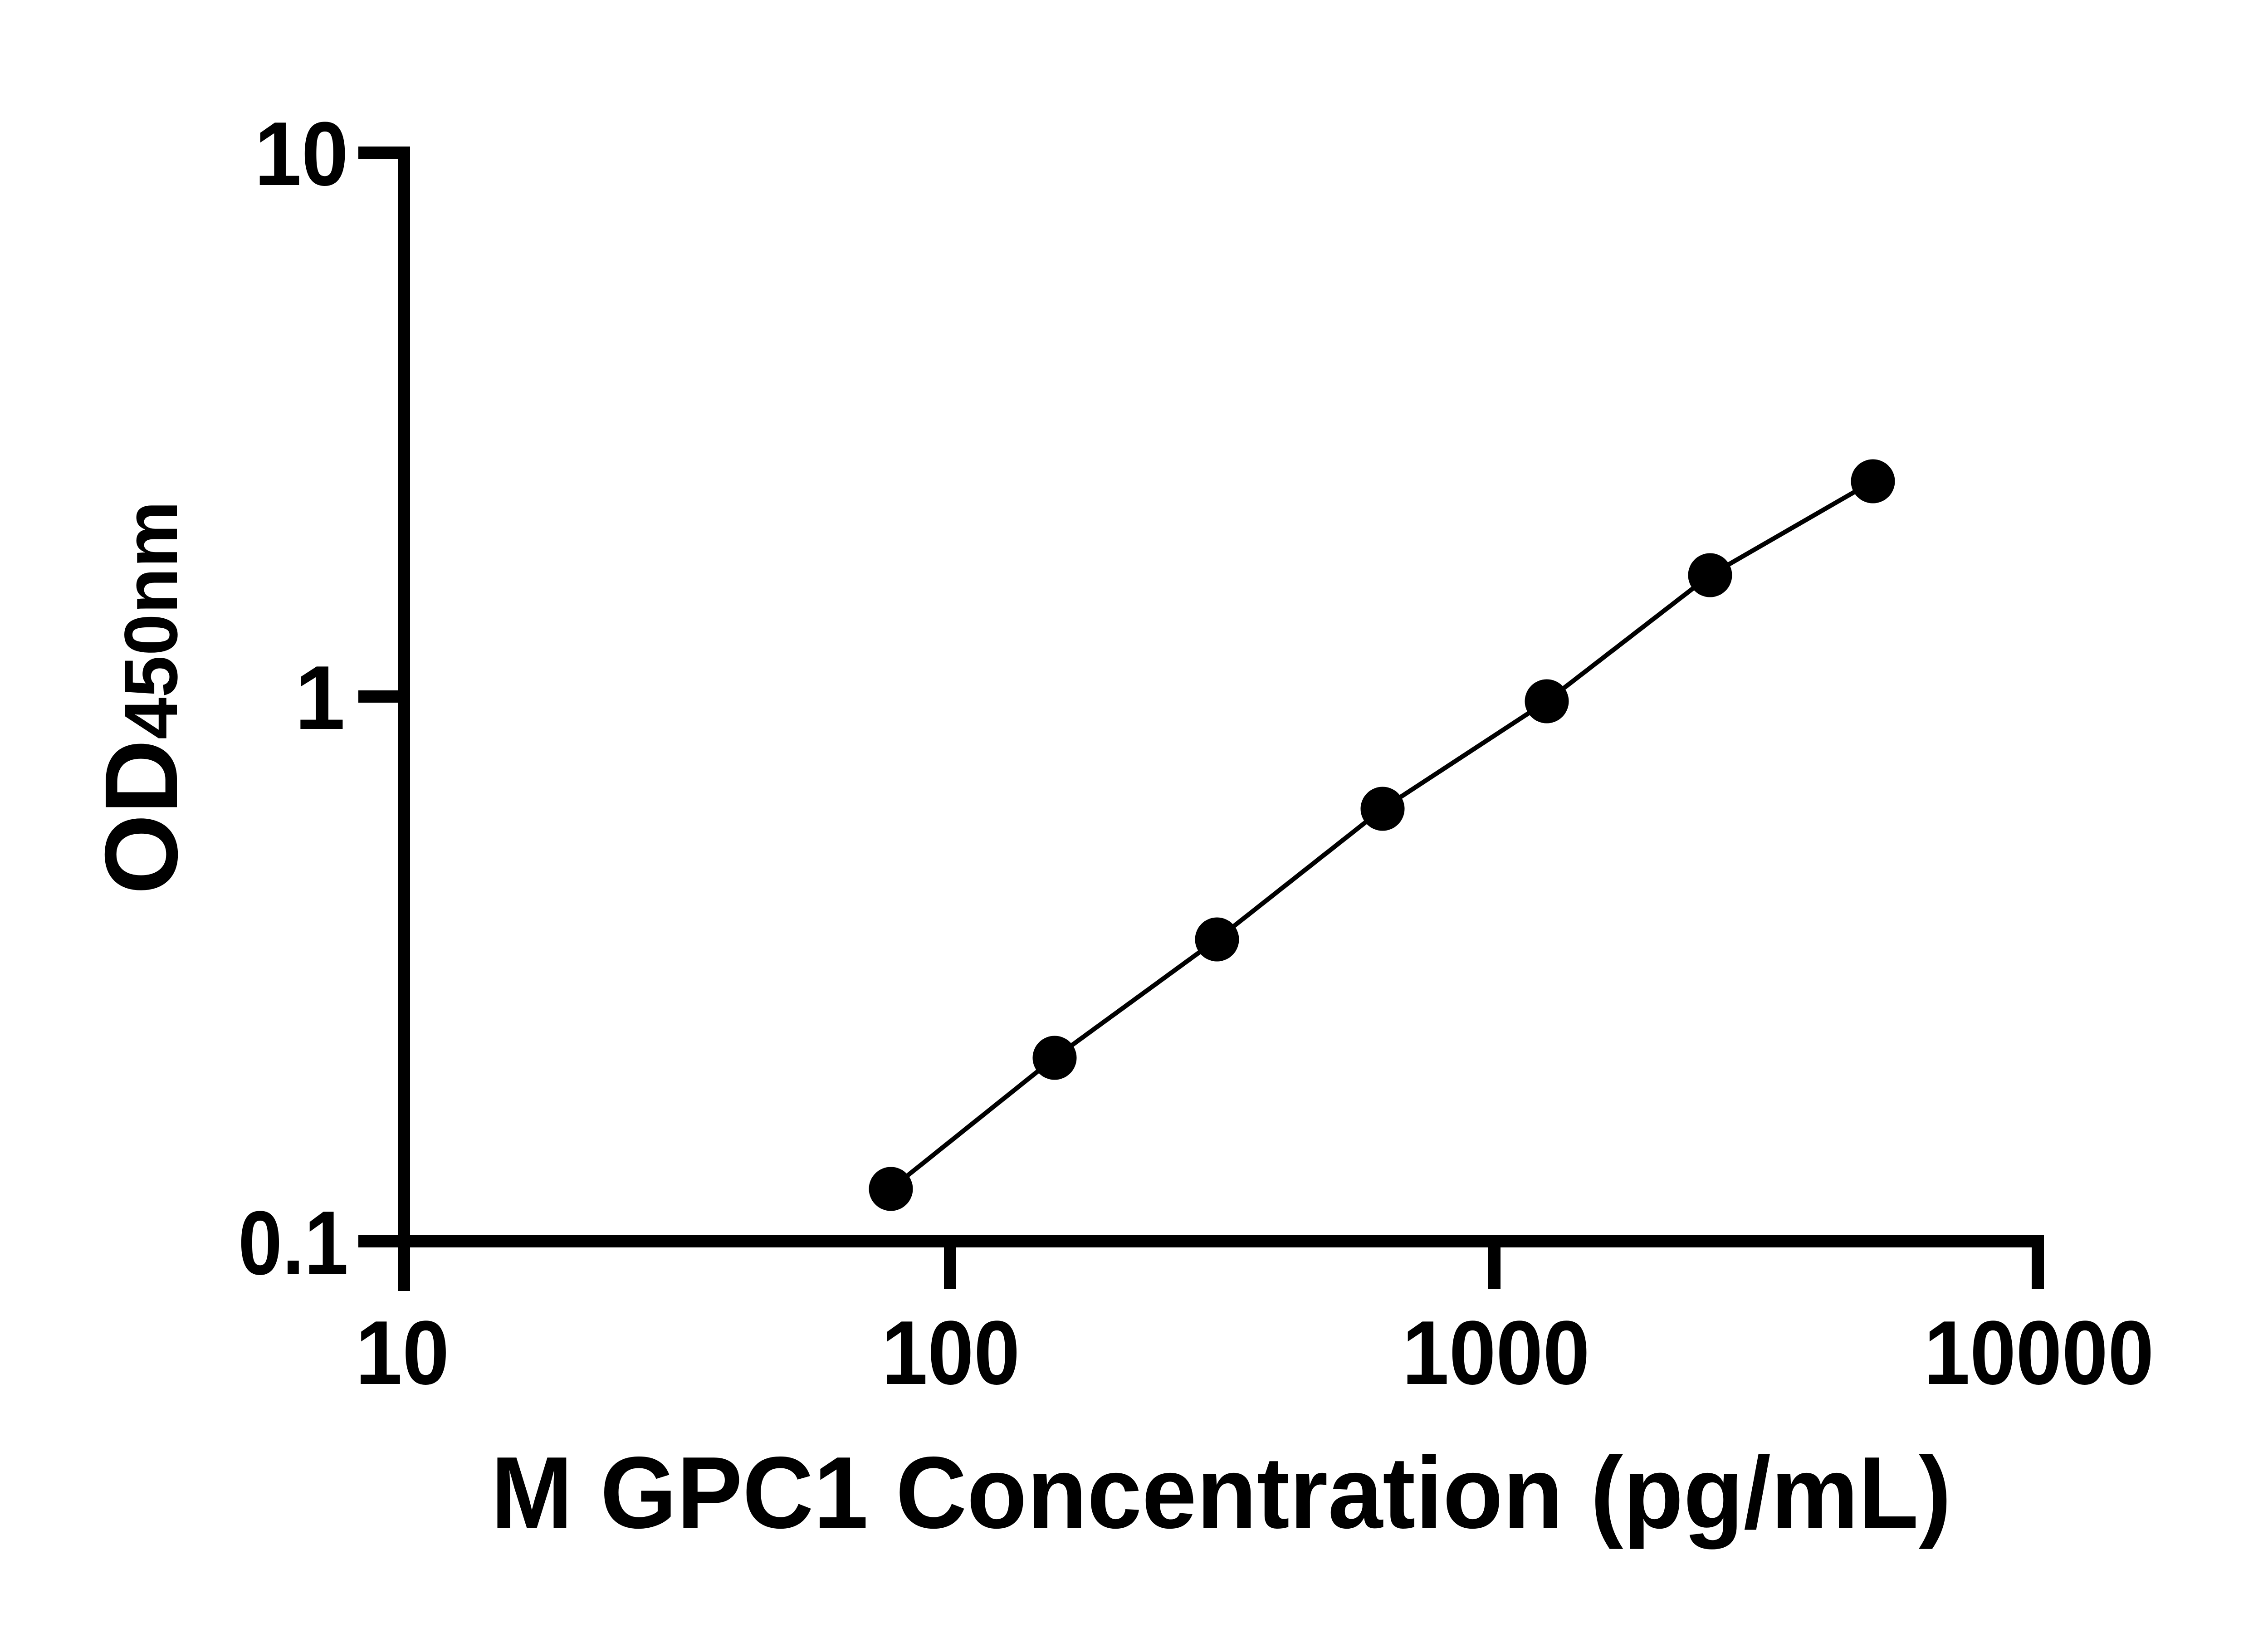  What do you see at coordinates (2039, 1352) in the screenshot?
I see `svg-text: 10000` at bounding box center [2039, 1352].